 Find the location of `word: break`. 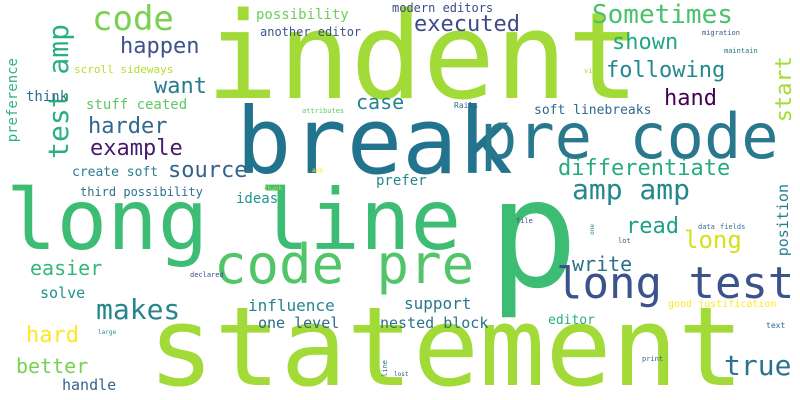

word: break is located at coordinates (374, 141).